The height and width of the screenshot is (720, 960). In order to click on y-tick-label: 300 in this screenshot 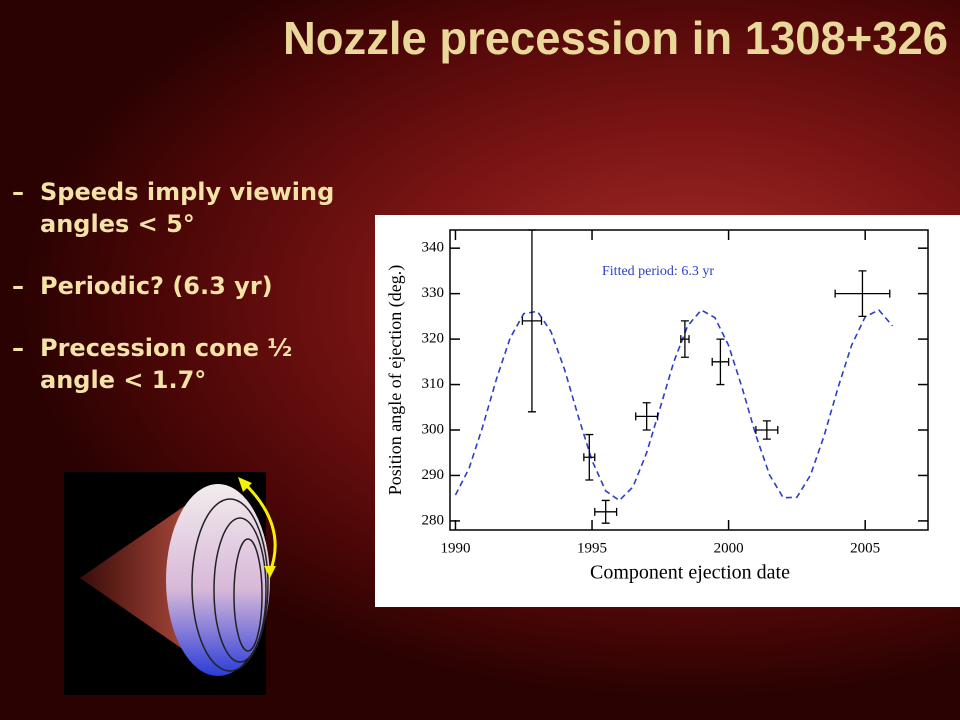, I will do `click(433, 429)`.